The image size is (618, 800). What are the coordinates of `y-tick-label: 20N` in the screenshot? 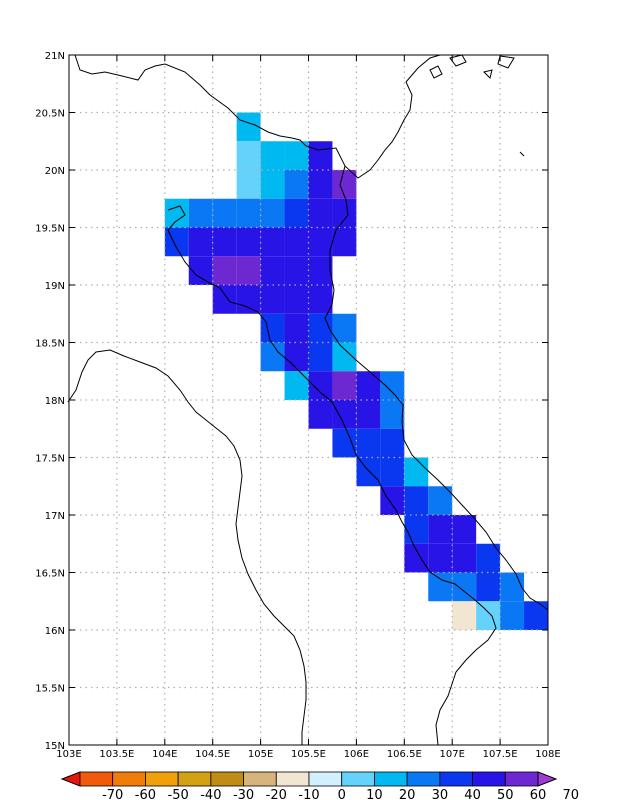 It's located at (55, 171).